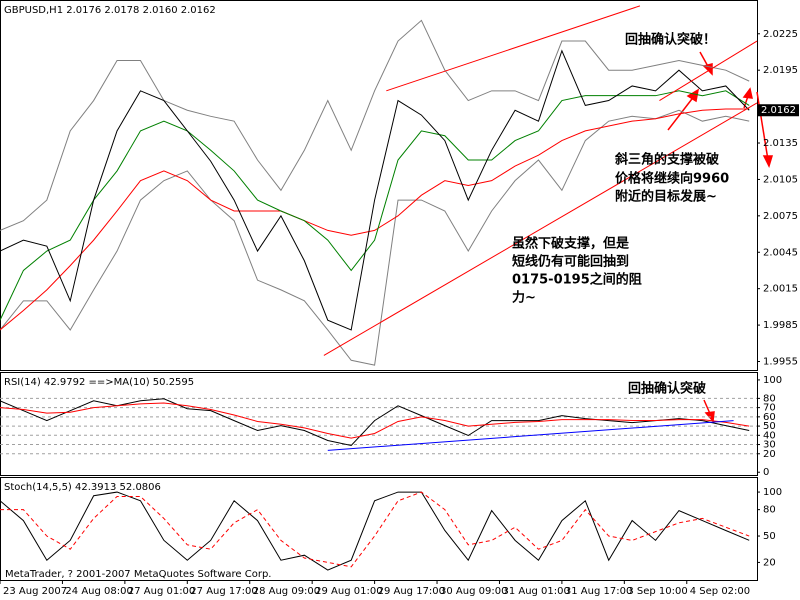 This screenshot has height=600, width=800. Describe the element at coordinates (667, 389) in the screenshot. I see `annotation: 回抽确认突破` at that location.